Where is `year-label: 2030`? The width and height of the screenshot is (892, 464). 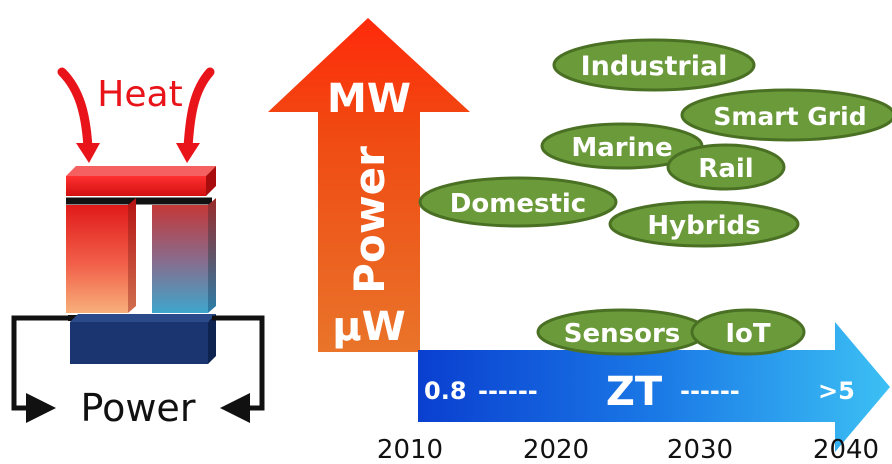
year-label: 2030 is located at coordinates (700, 449).